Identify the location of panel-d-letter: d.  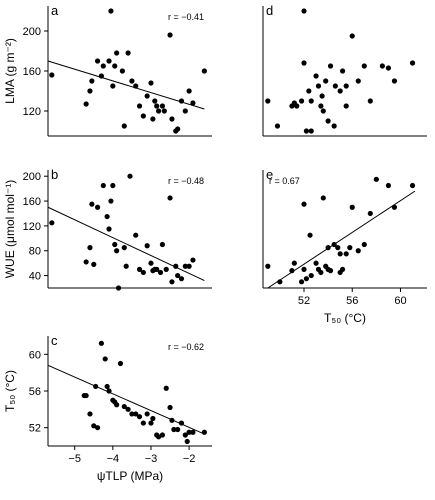
(269, 10).